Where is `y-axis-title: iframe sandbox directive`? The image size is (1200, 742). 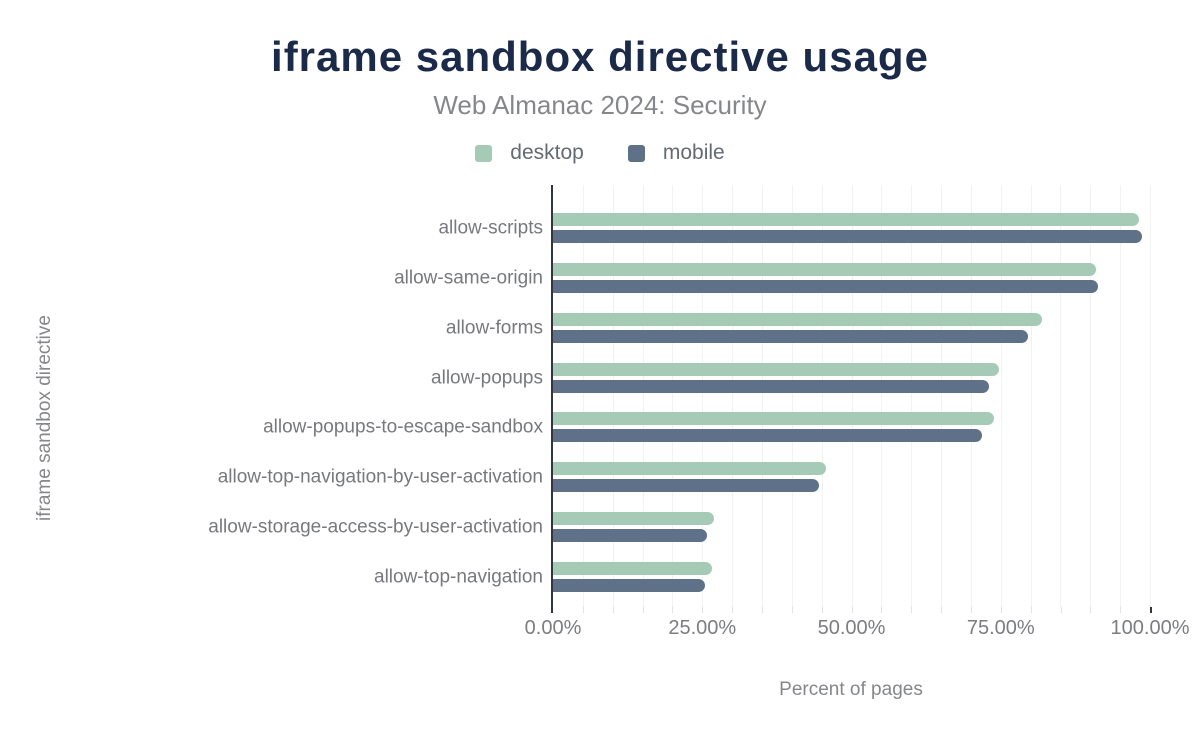
y-axis-title: iframe sandbox directive is located at coordinates (44, 418).